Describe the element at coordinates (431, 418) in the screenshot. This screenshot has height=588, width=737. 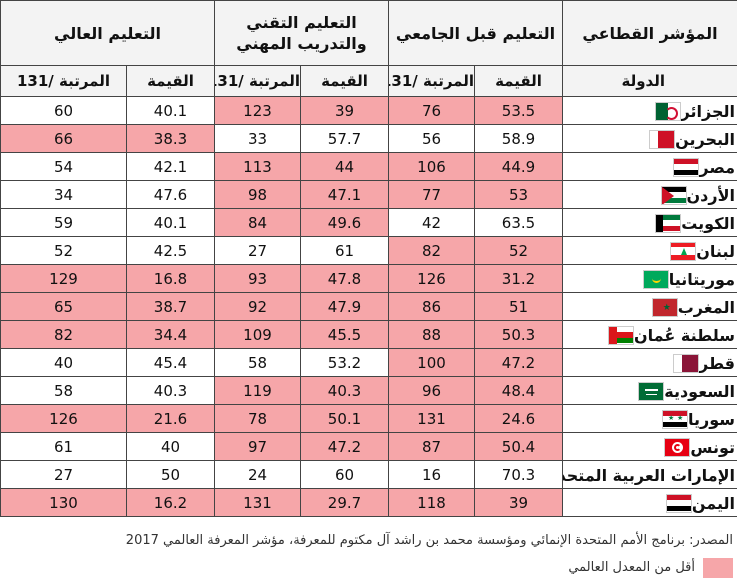
I see `pre-university-rank-cell: 131` at that location.